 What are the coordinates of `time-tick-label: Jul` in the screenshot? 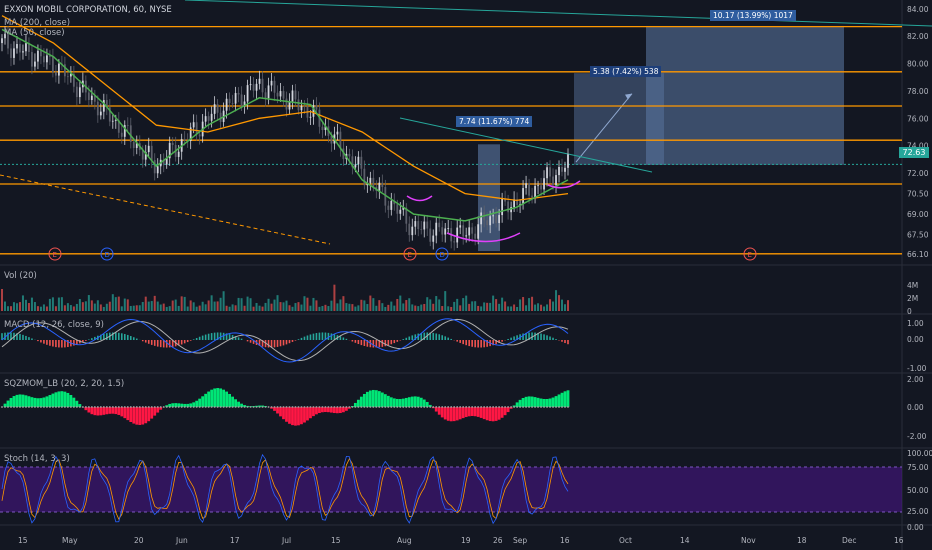 It's located at (286, 540).